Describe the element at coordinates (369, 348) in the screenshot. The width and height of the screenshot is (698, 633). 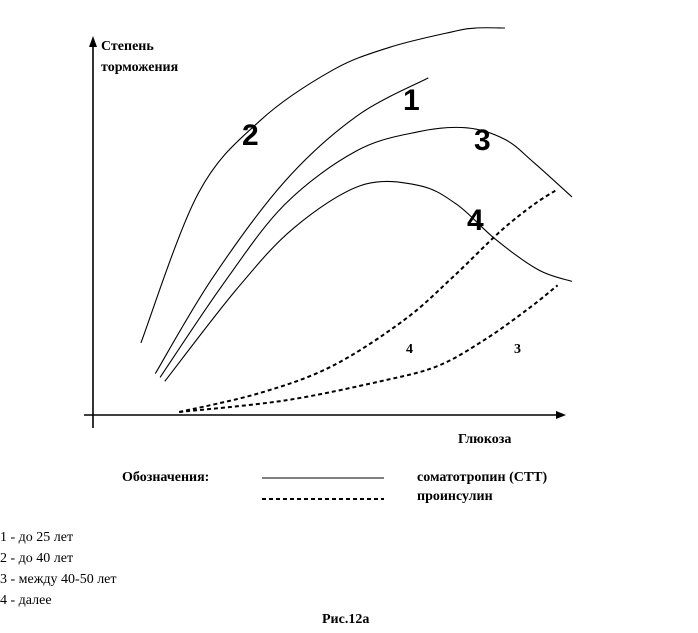
I see `series-dashed-3-line` at that location.